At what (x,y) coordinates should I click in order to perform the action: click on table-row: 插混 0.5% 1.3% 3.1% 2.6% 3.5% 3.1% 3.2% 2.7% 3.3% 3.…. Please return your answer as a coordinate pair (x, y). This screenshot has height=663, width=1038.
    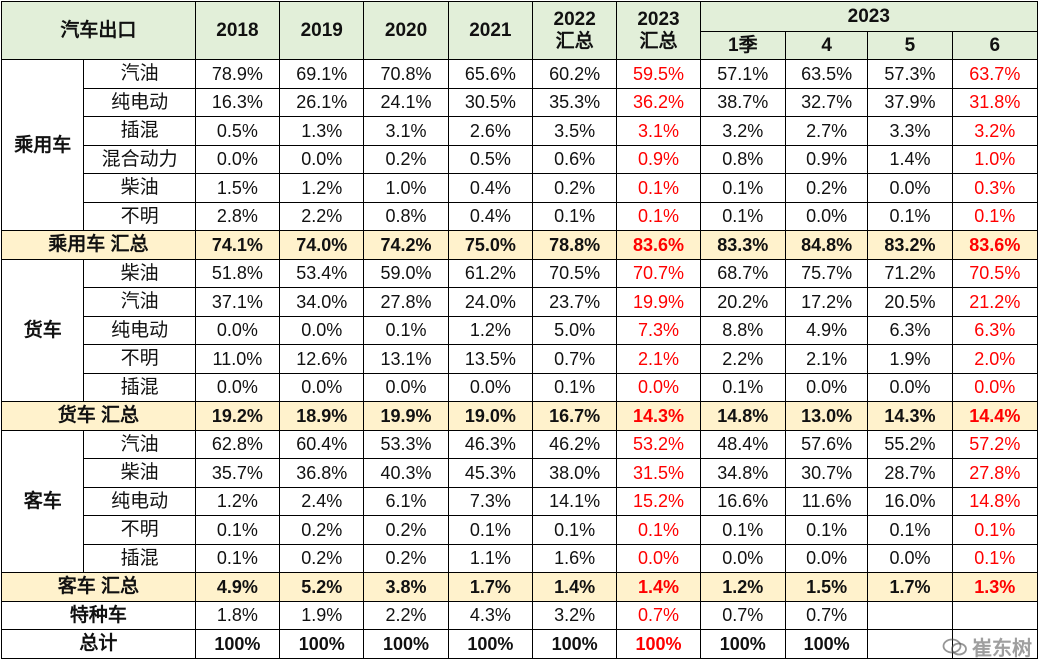
    Looking at the image, I should click on (520, 131).